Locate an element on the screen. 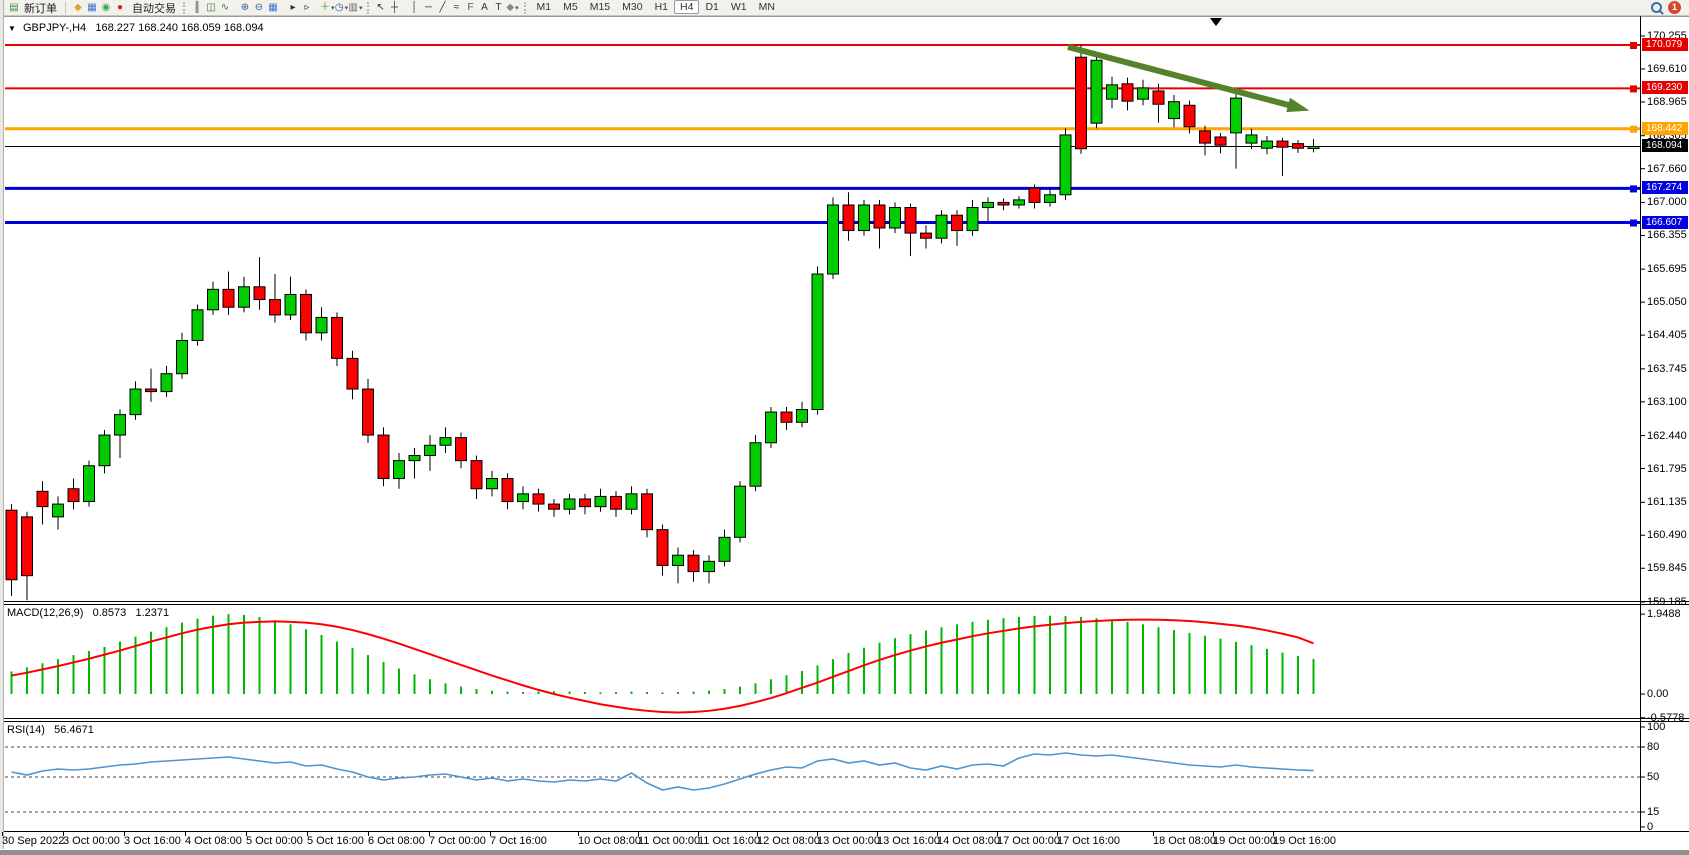  trendline-icon: ╱ is located at coordinates (442, 7).